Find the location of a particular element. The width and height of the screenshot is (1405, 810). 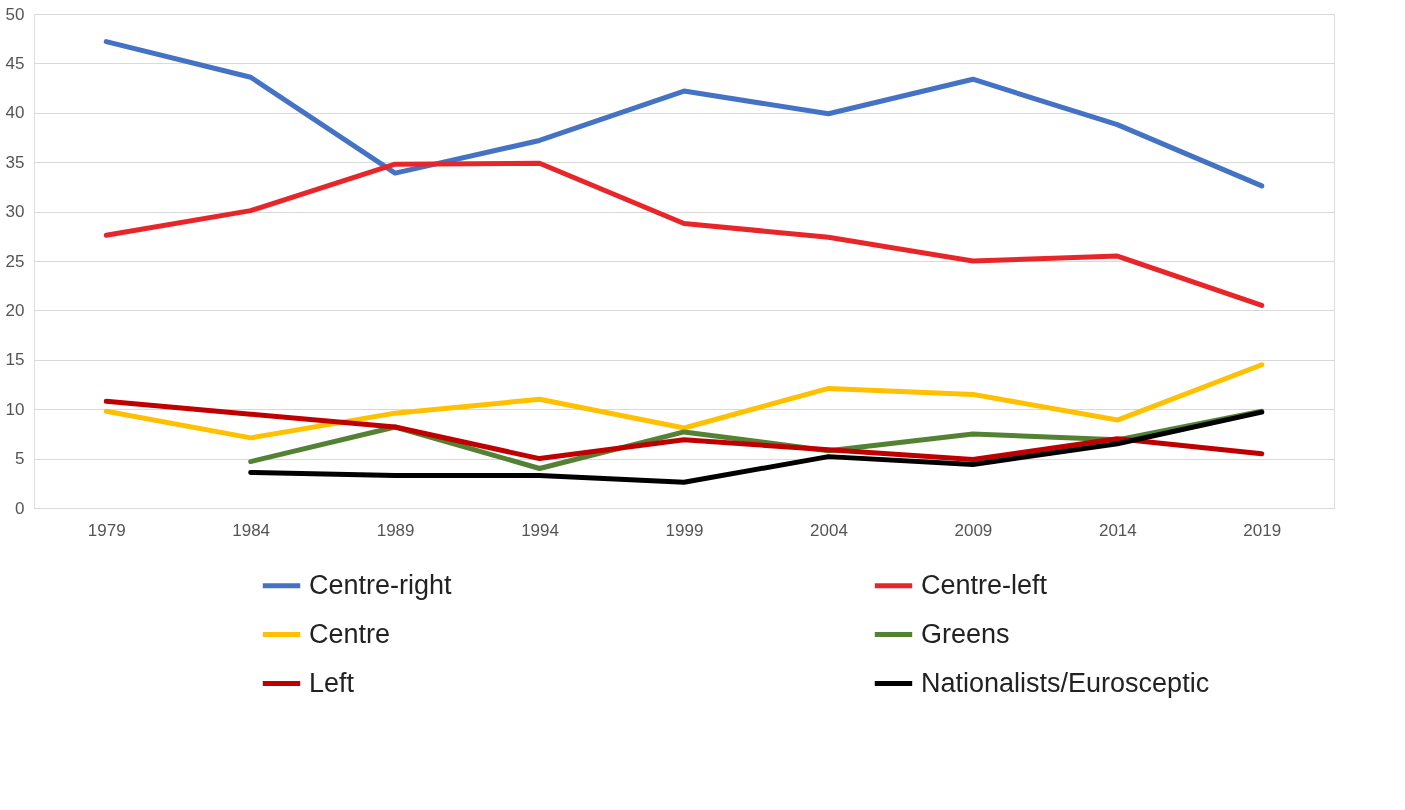

y-tick-label: 45 is located at coordinates (15, 63).